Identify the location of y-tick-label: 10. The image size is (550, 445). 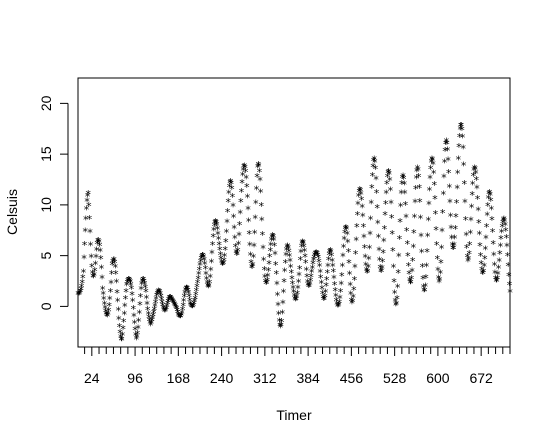
(46, 205).